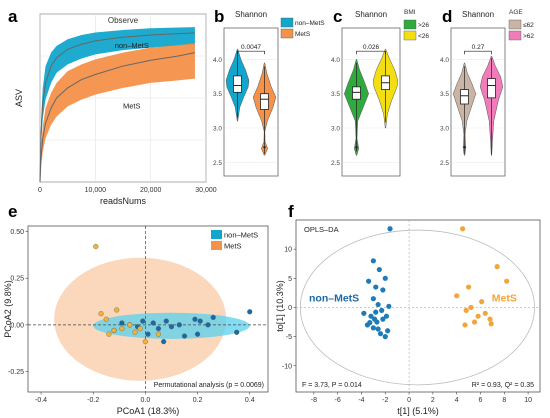 The height and width of the screenshot is (418, 550). I want to click on model-statistics: F = 3.73, P = 0.014, so click(332, 385).